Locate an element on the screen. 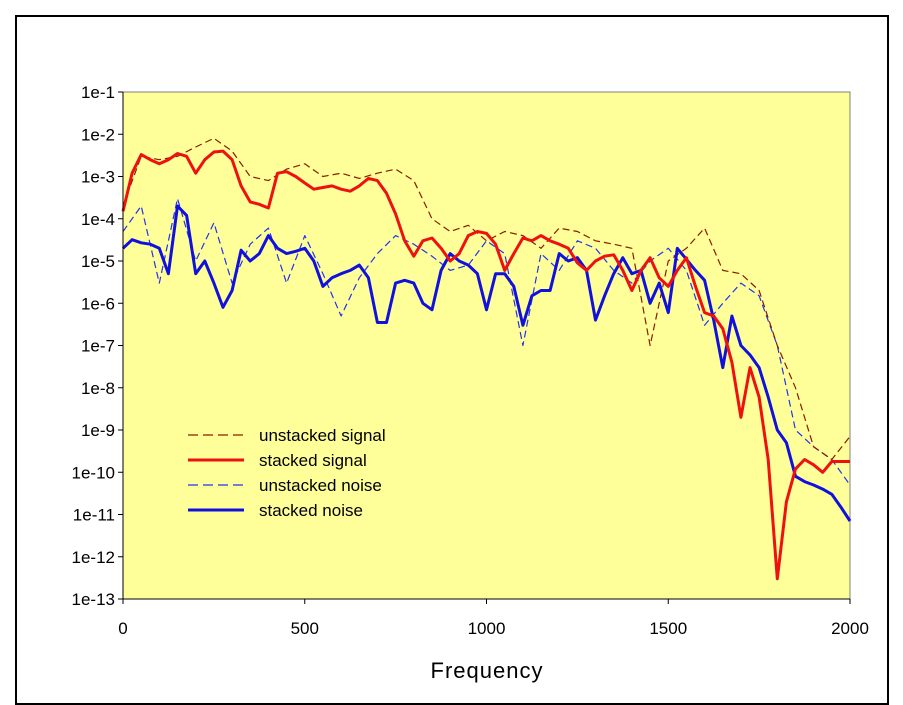 The height and width of the screenshot is (705, 903). x-tick-label: 500 is located at coordinates (305, 628).